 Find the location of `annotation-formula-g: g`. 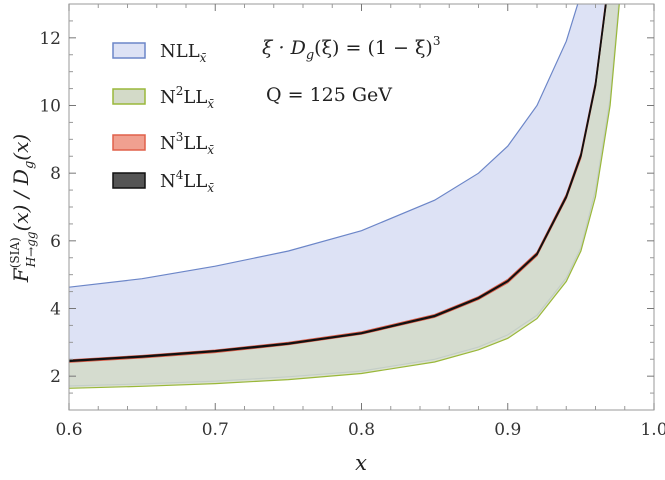

annotation-formula-g: g is located at coordinates (310, 55).